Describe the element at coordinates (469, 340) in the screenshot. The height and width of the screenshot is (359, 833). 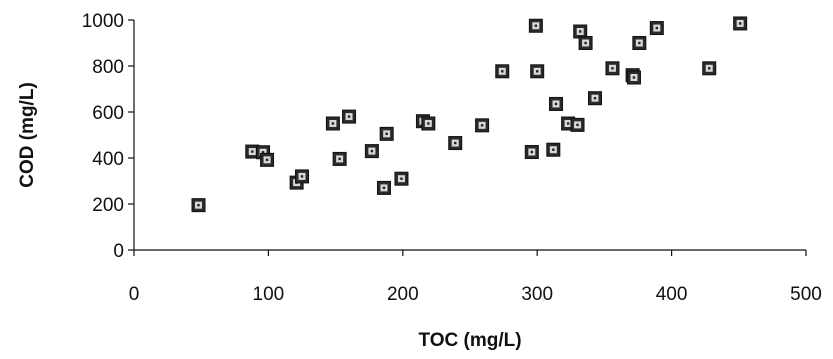
I see `x-axis-title: TOC (mg/L)` at that location.